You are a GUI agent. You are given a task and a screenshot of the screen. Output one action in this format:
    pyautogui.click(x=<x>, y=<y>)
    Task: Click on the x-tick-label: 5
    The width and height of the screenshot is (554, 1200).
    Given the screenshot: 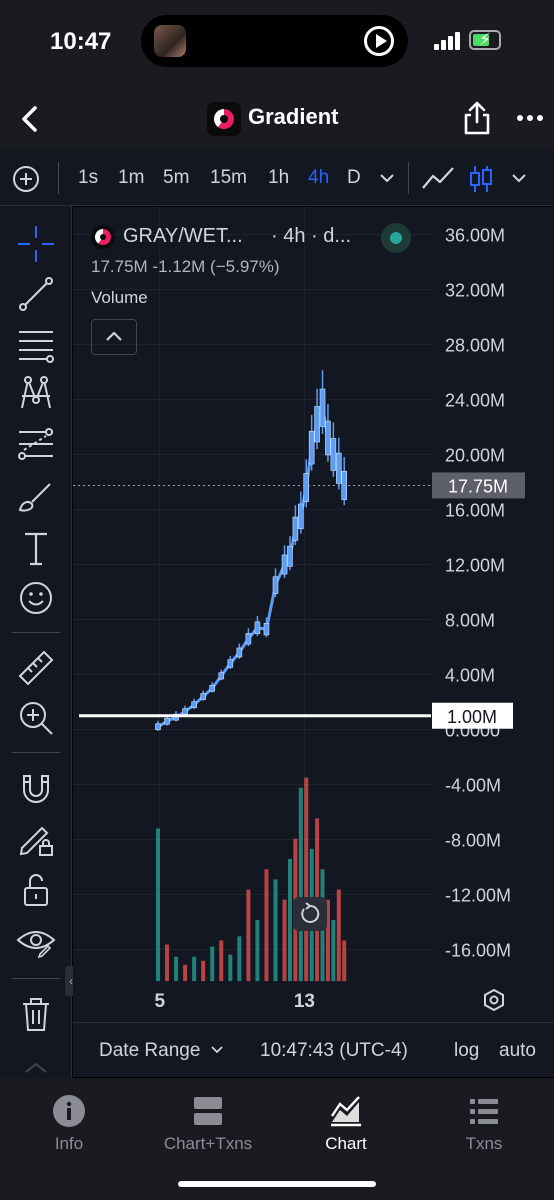 What is the action you would take?
    pyautogui.click(x=159, y=1001)
    